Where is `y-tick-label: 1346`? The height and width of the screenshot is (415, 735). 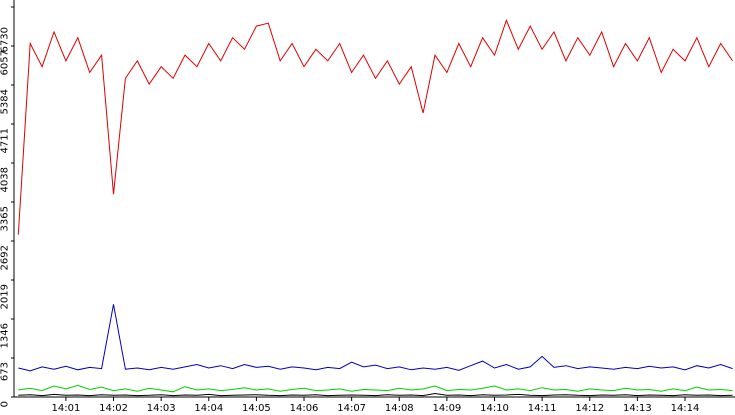
y-tick-label: 1346 is located at coordinates (5, 335).